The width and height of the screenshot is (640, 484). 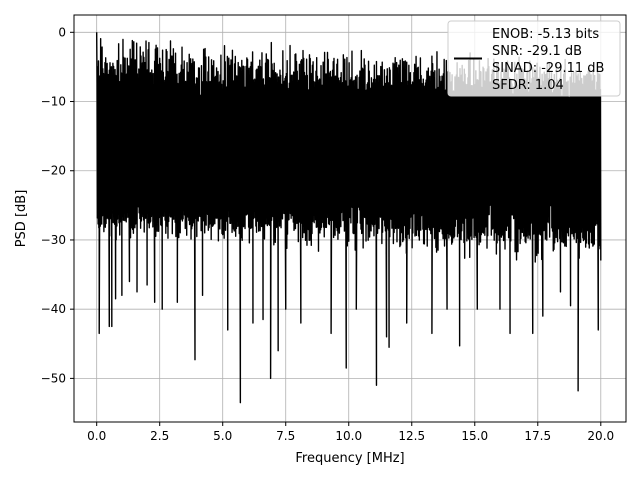 I want to click on legend-box, so click(x=534, y=58).